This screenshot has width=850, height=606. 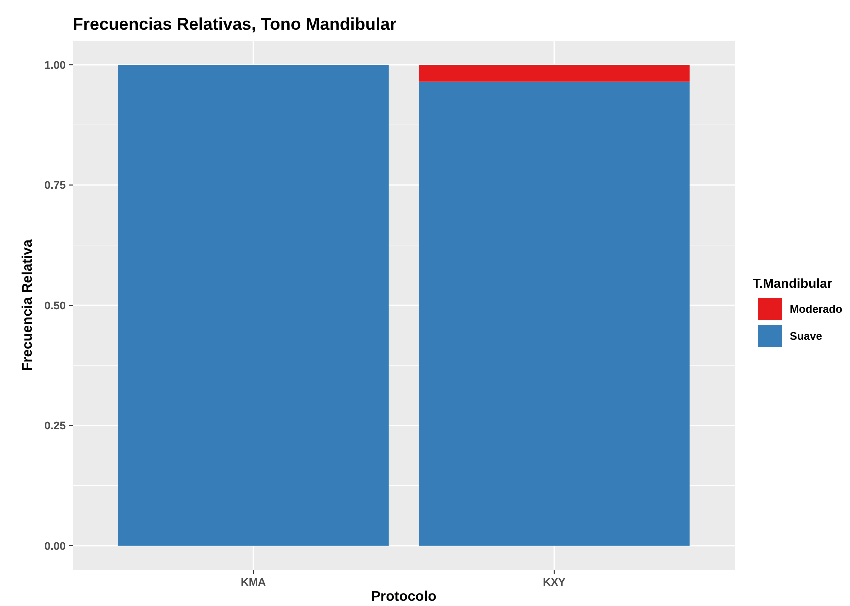 What do you see at coordinates (55, 306) in the screenshot?
I see `y-tick-label: 0.50` at bounding box center [55, 306].